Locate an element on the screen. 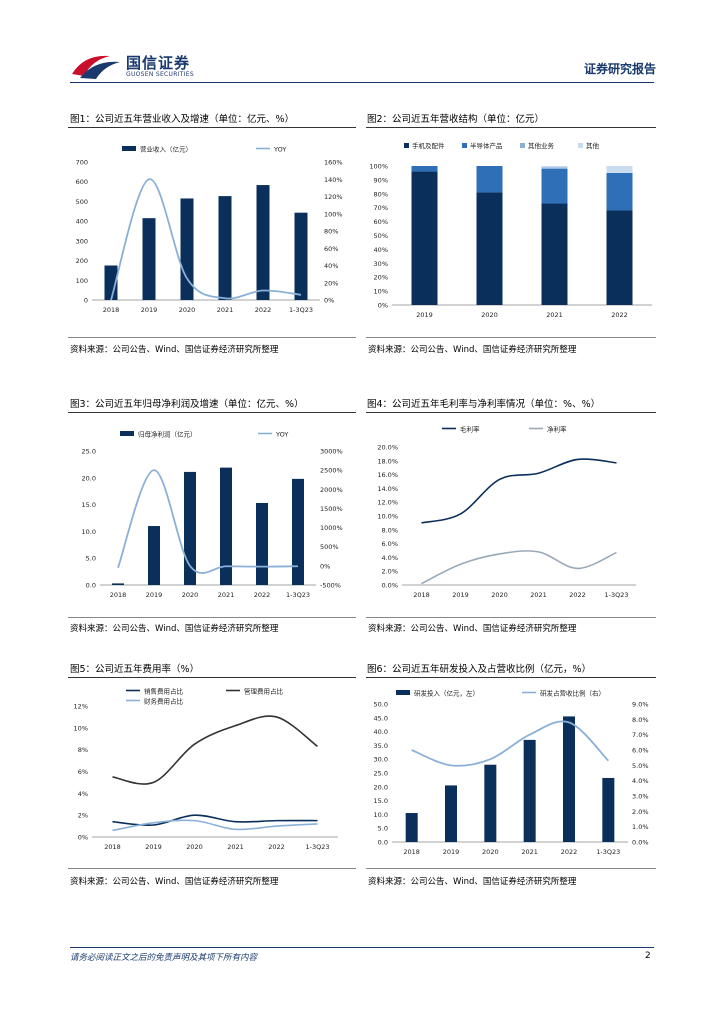 This screenshot has height=1024, width=724. y-left-tick: 45.0 is located at coordinates (381, 718).